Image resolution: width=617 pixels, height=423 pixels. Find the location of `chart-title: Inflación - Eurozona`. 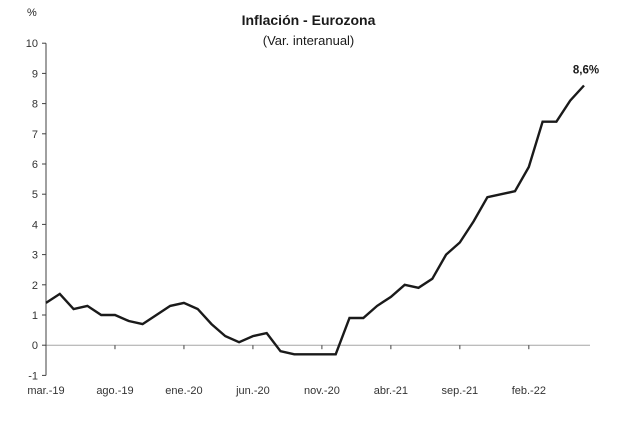

chart-title: Inflación - Eurozona is located at coordinates (308, 20).